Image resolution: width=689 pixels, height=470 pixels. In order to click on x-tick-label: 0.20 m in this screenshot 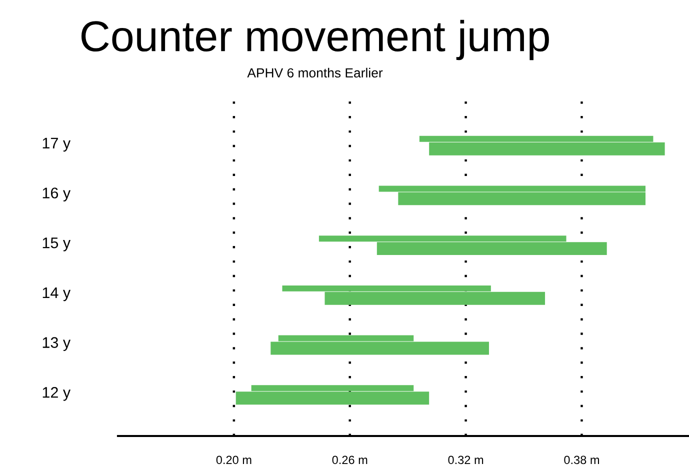, I will do `click(234, 460)`.